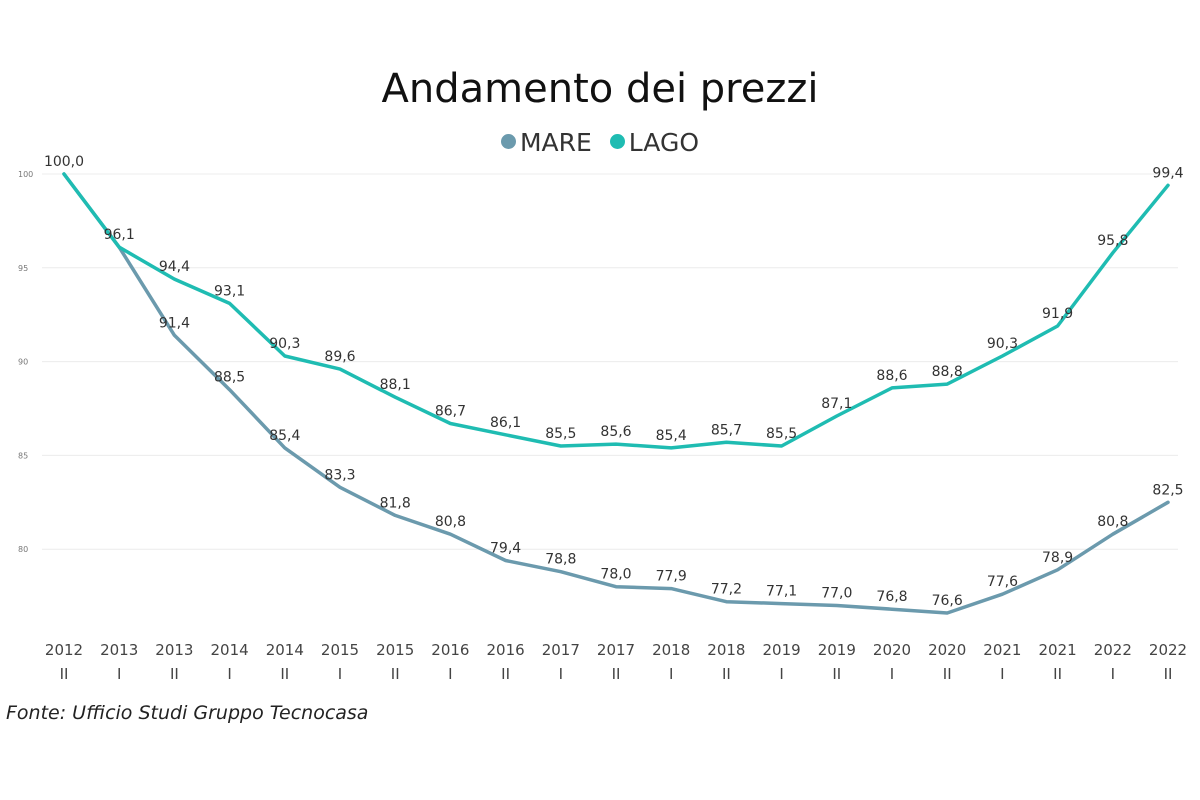  Describe the element at coordinates (174, 650) in the screenshot. I see `x-tick-year-2: 2013` at that location.